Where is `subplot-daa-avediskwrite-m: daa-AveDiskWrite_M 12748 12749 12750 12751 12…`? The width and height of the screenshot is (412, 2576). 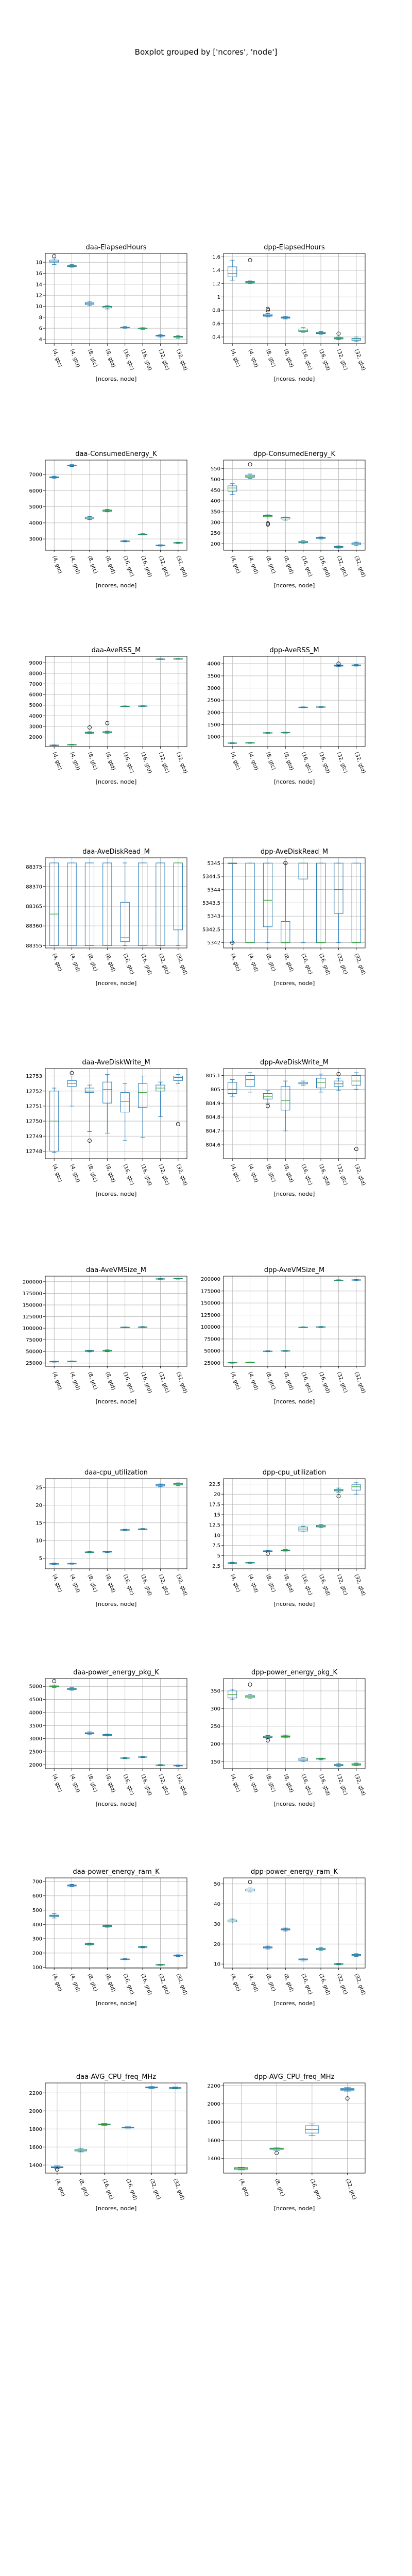 subplot-daa-avediskwrite-m: daa-AveDiskWrite_M 12748 12749 12750 12751 12… is located at coordinates (107, 1128).